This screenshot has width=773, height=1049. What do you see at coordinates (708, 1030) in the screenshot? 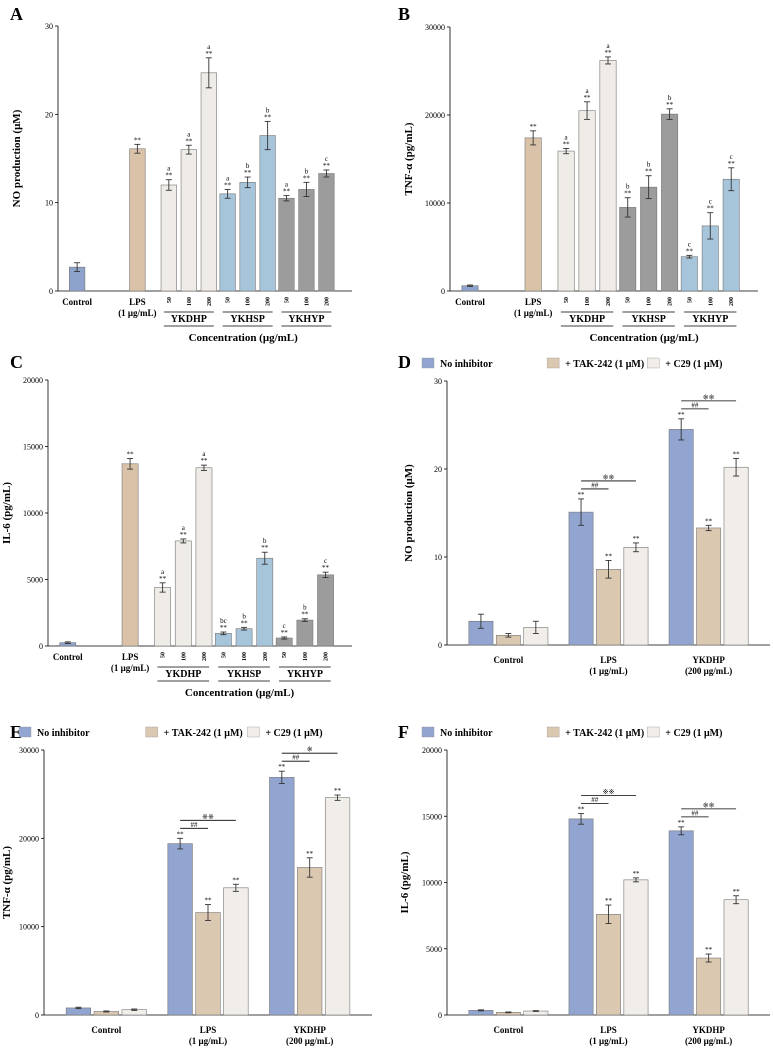
I see `category-label-F-2-0: YKDHP` at bounding box center [708, 1030].